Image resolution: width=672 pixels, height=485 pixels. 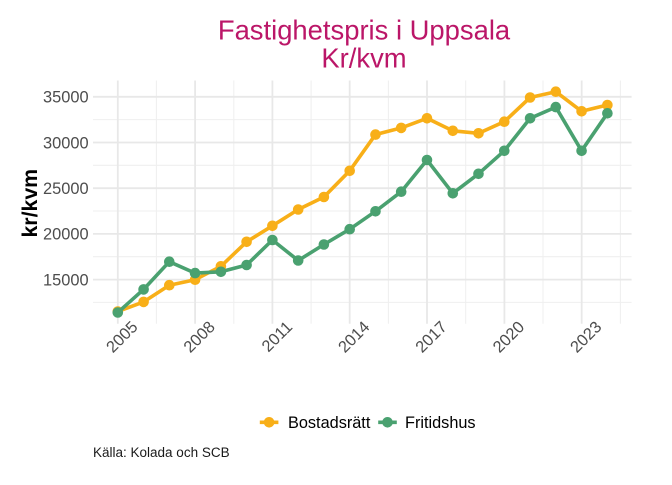 What do you see at coordinates (161, 452) in the screenshot?
I see `svg-text: Källa: Kolada och SCB` at bounding box center [161, 452].